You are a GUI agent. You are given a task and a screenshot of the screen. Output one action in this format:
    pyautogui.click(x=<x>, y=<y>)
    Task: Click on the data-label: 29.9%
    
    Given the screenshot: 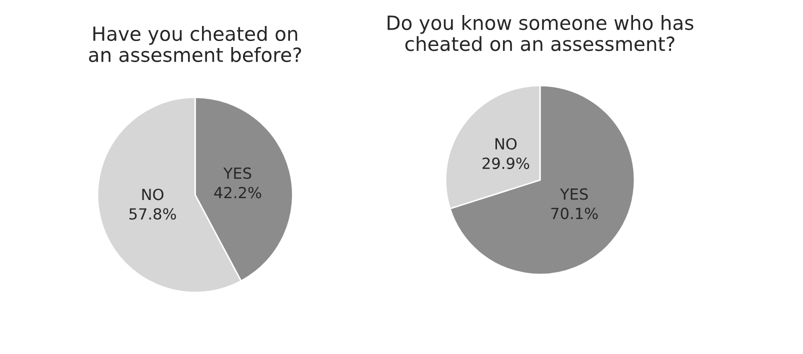 What is the action you would take?
    pyautogui.click(x=506, y=164)
    